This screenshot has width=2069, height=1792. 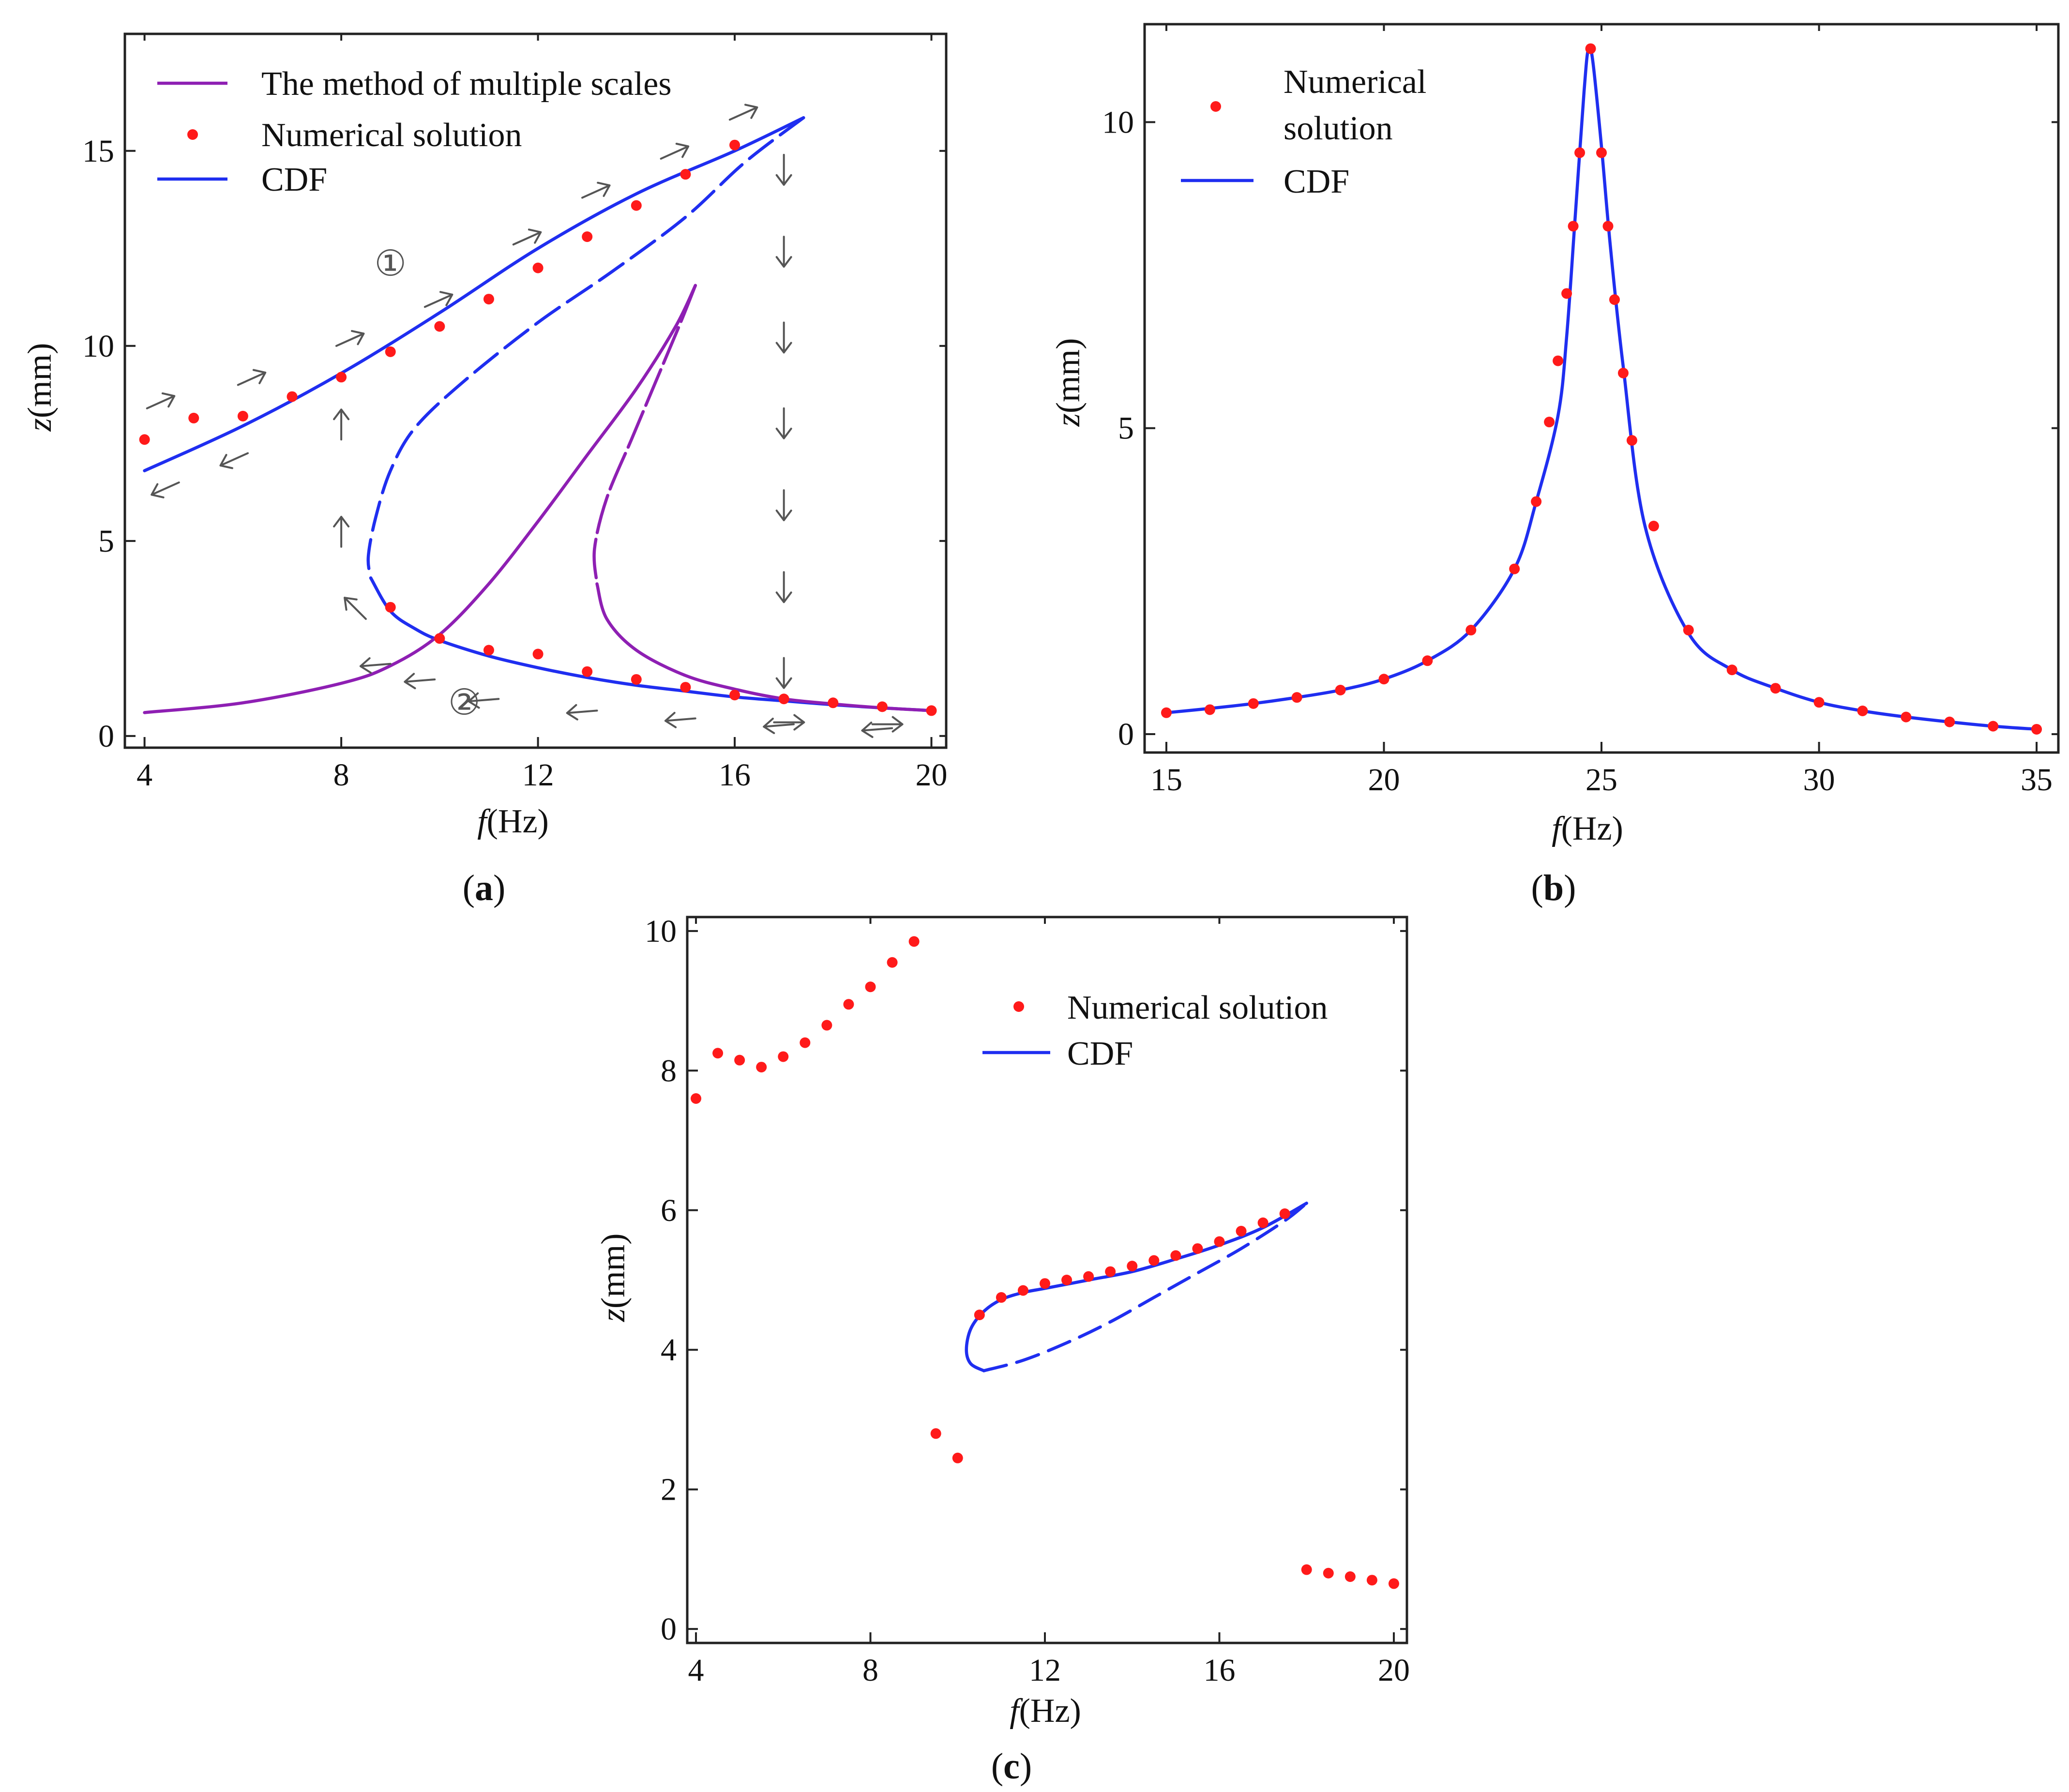 What do you see at coordinates (1068, 376) in the screenshot?
I see `panel-b-ylabel-unit: (mm)` at bounding box center [1068, 376].